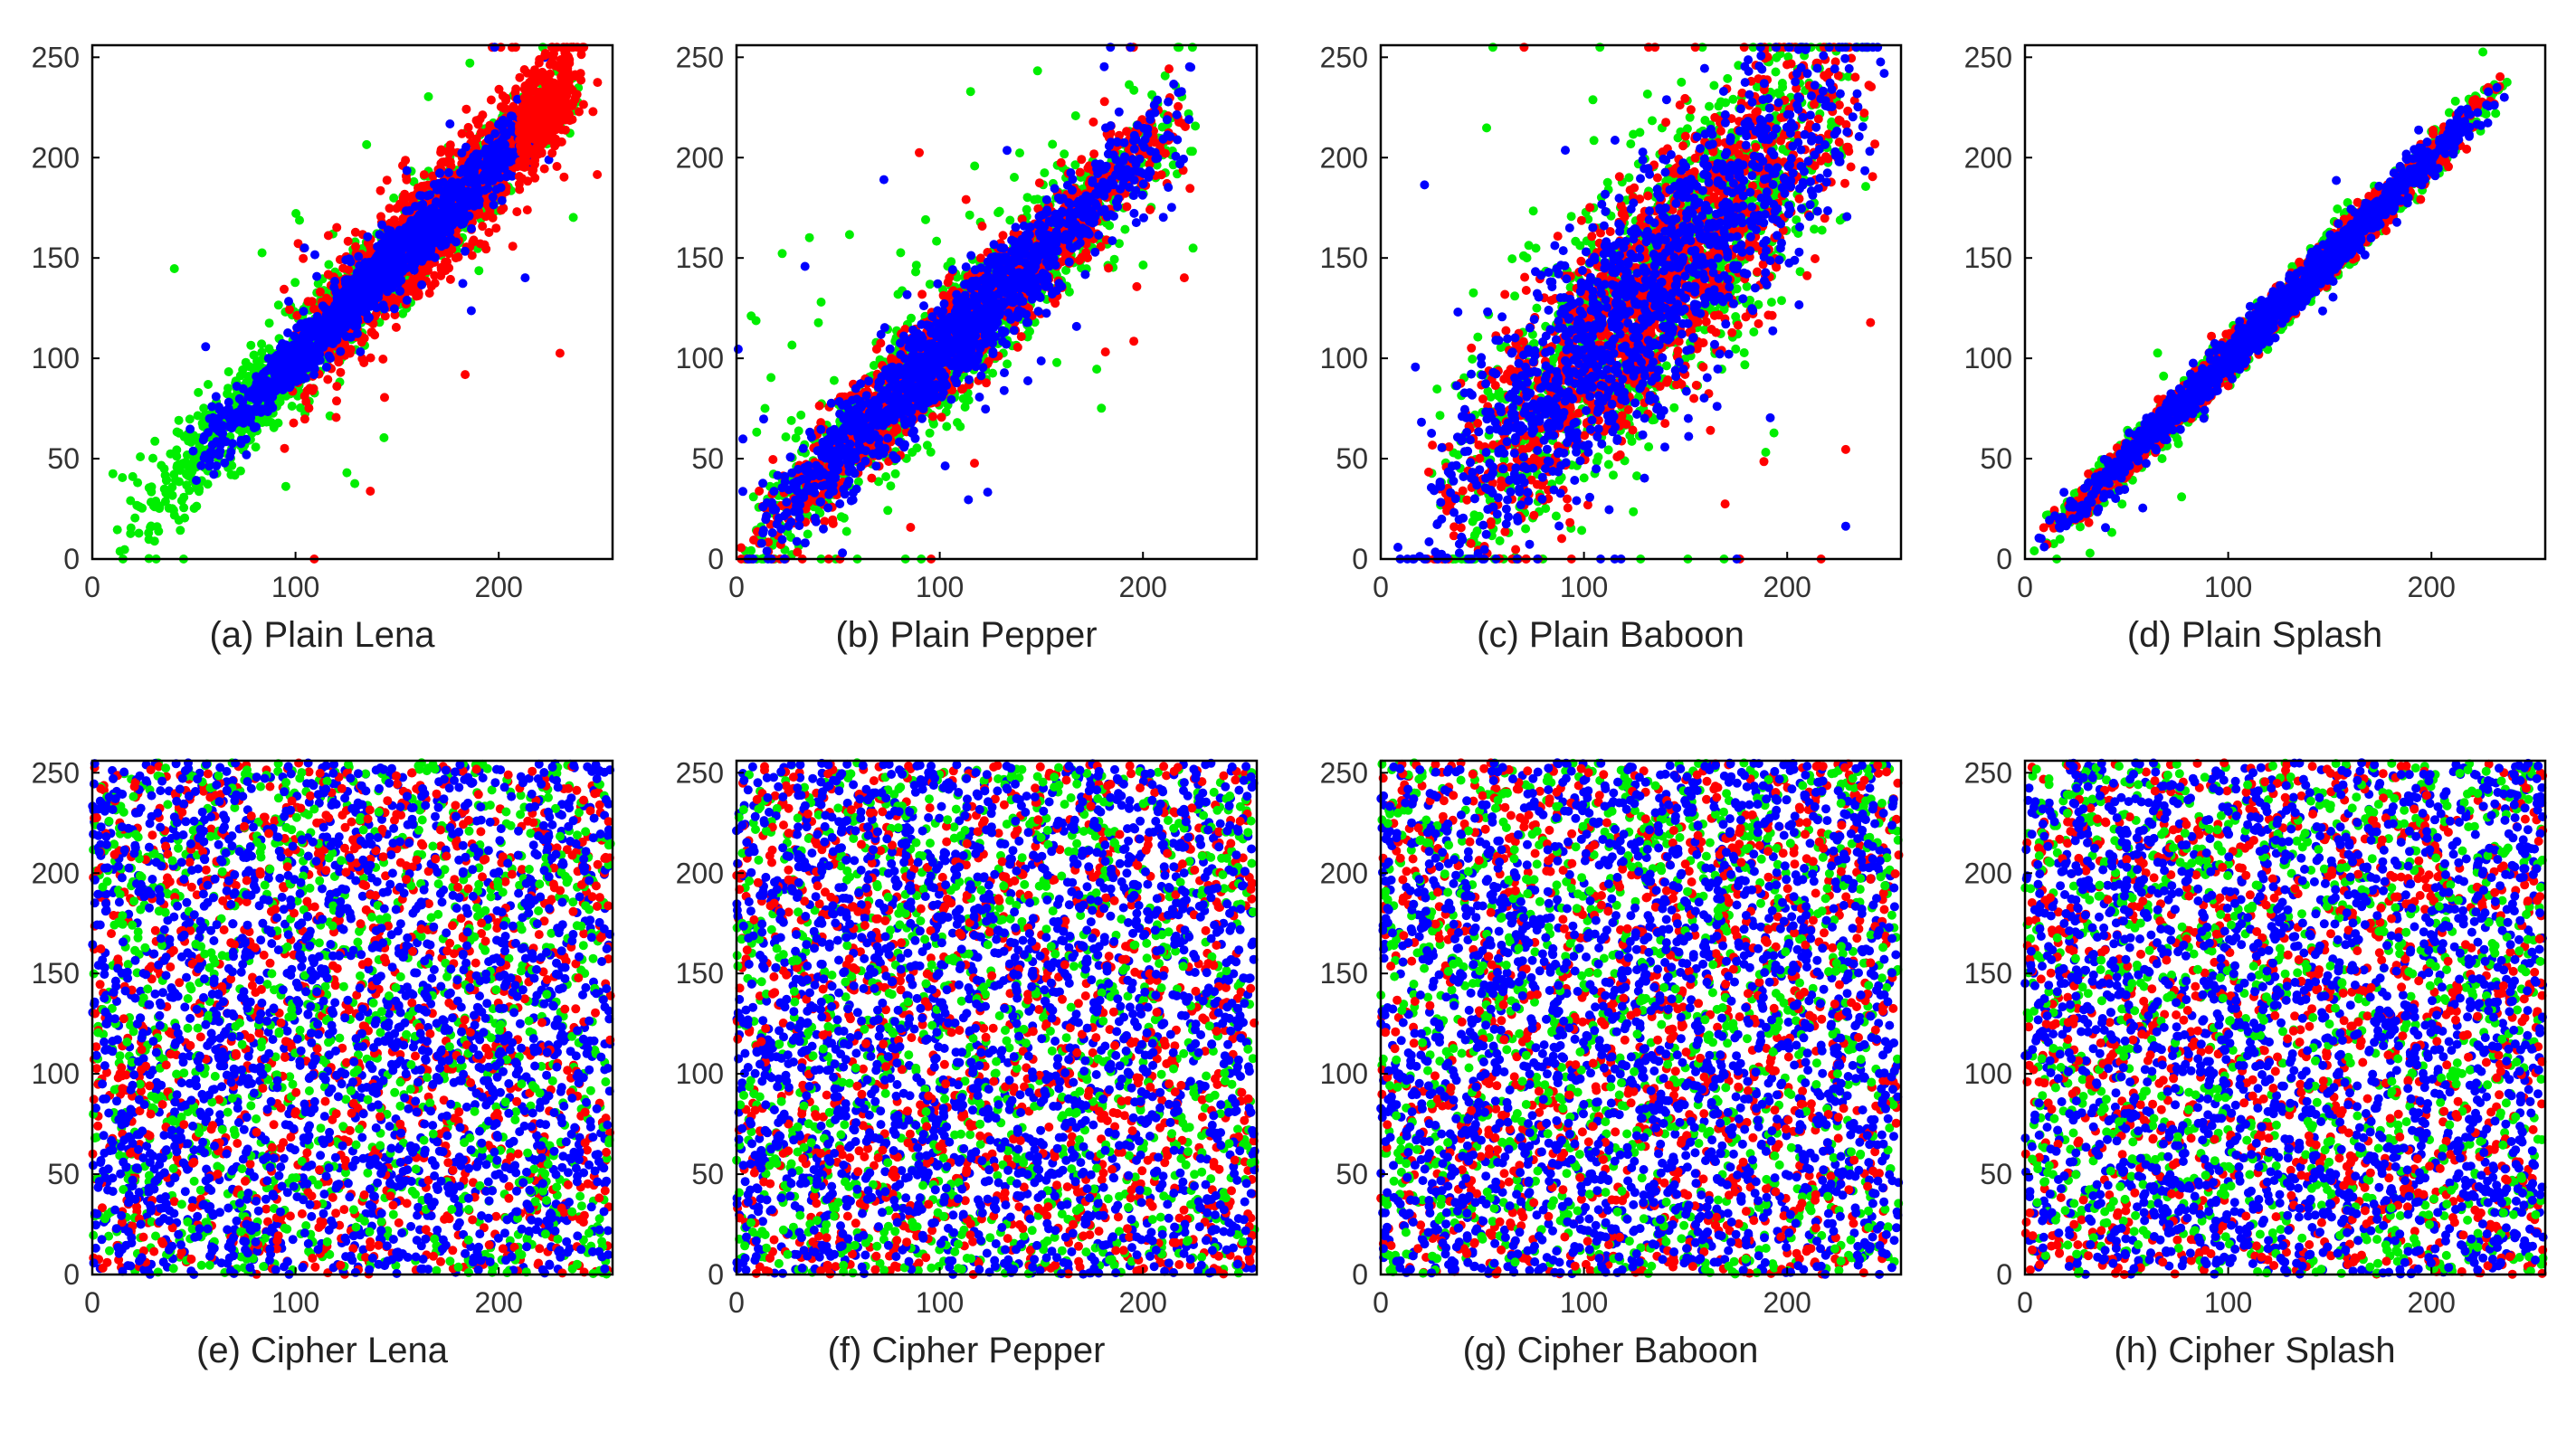 This screenshot has width=2576, height=1431. Describe the element at coordinates (966, 358) in the screenshot. I see `scatter-panel-b: 0 100 200 0 50 100 150 200 250 (b) Plain Pepper` at that location.